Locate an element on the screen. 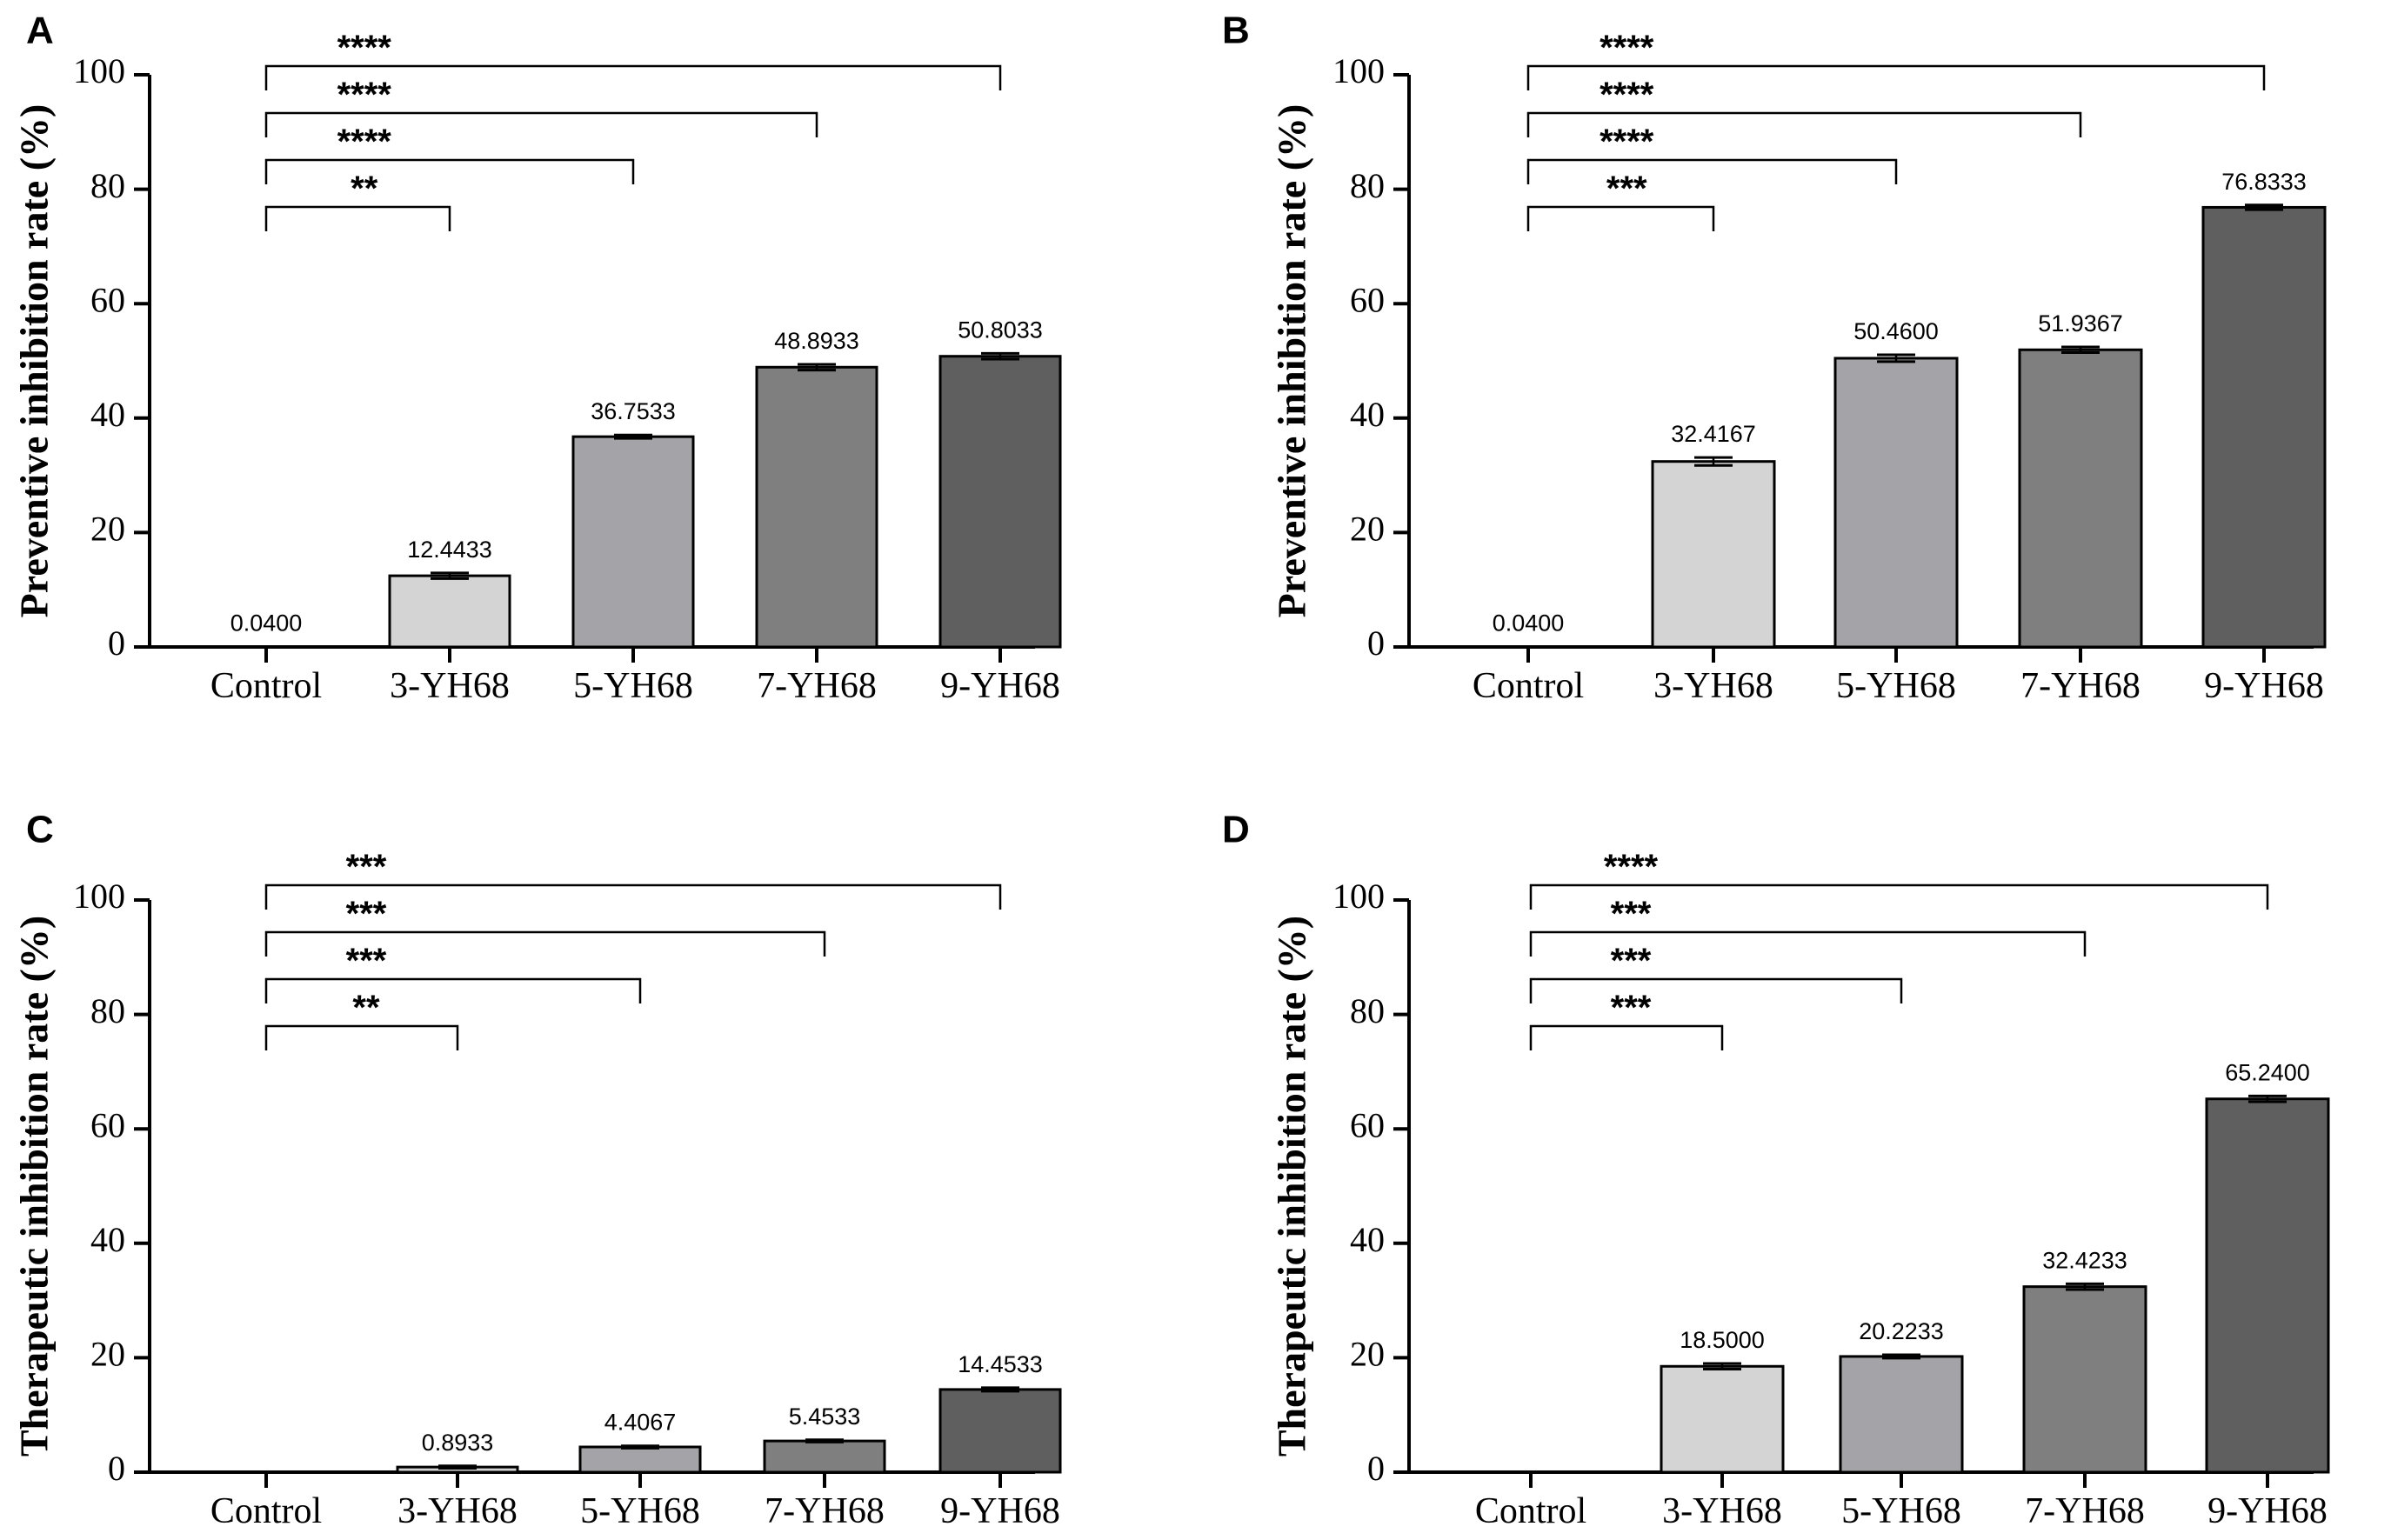  panel-label: D is located at coordinates (1236, 830).